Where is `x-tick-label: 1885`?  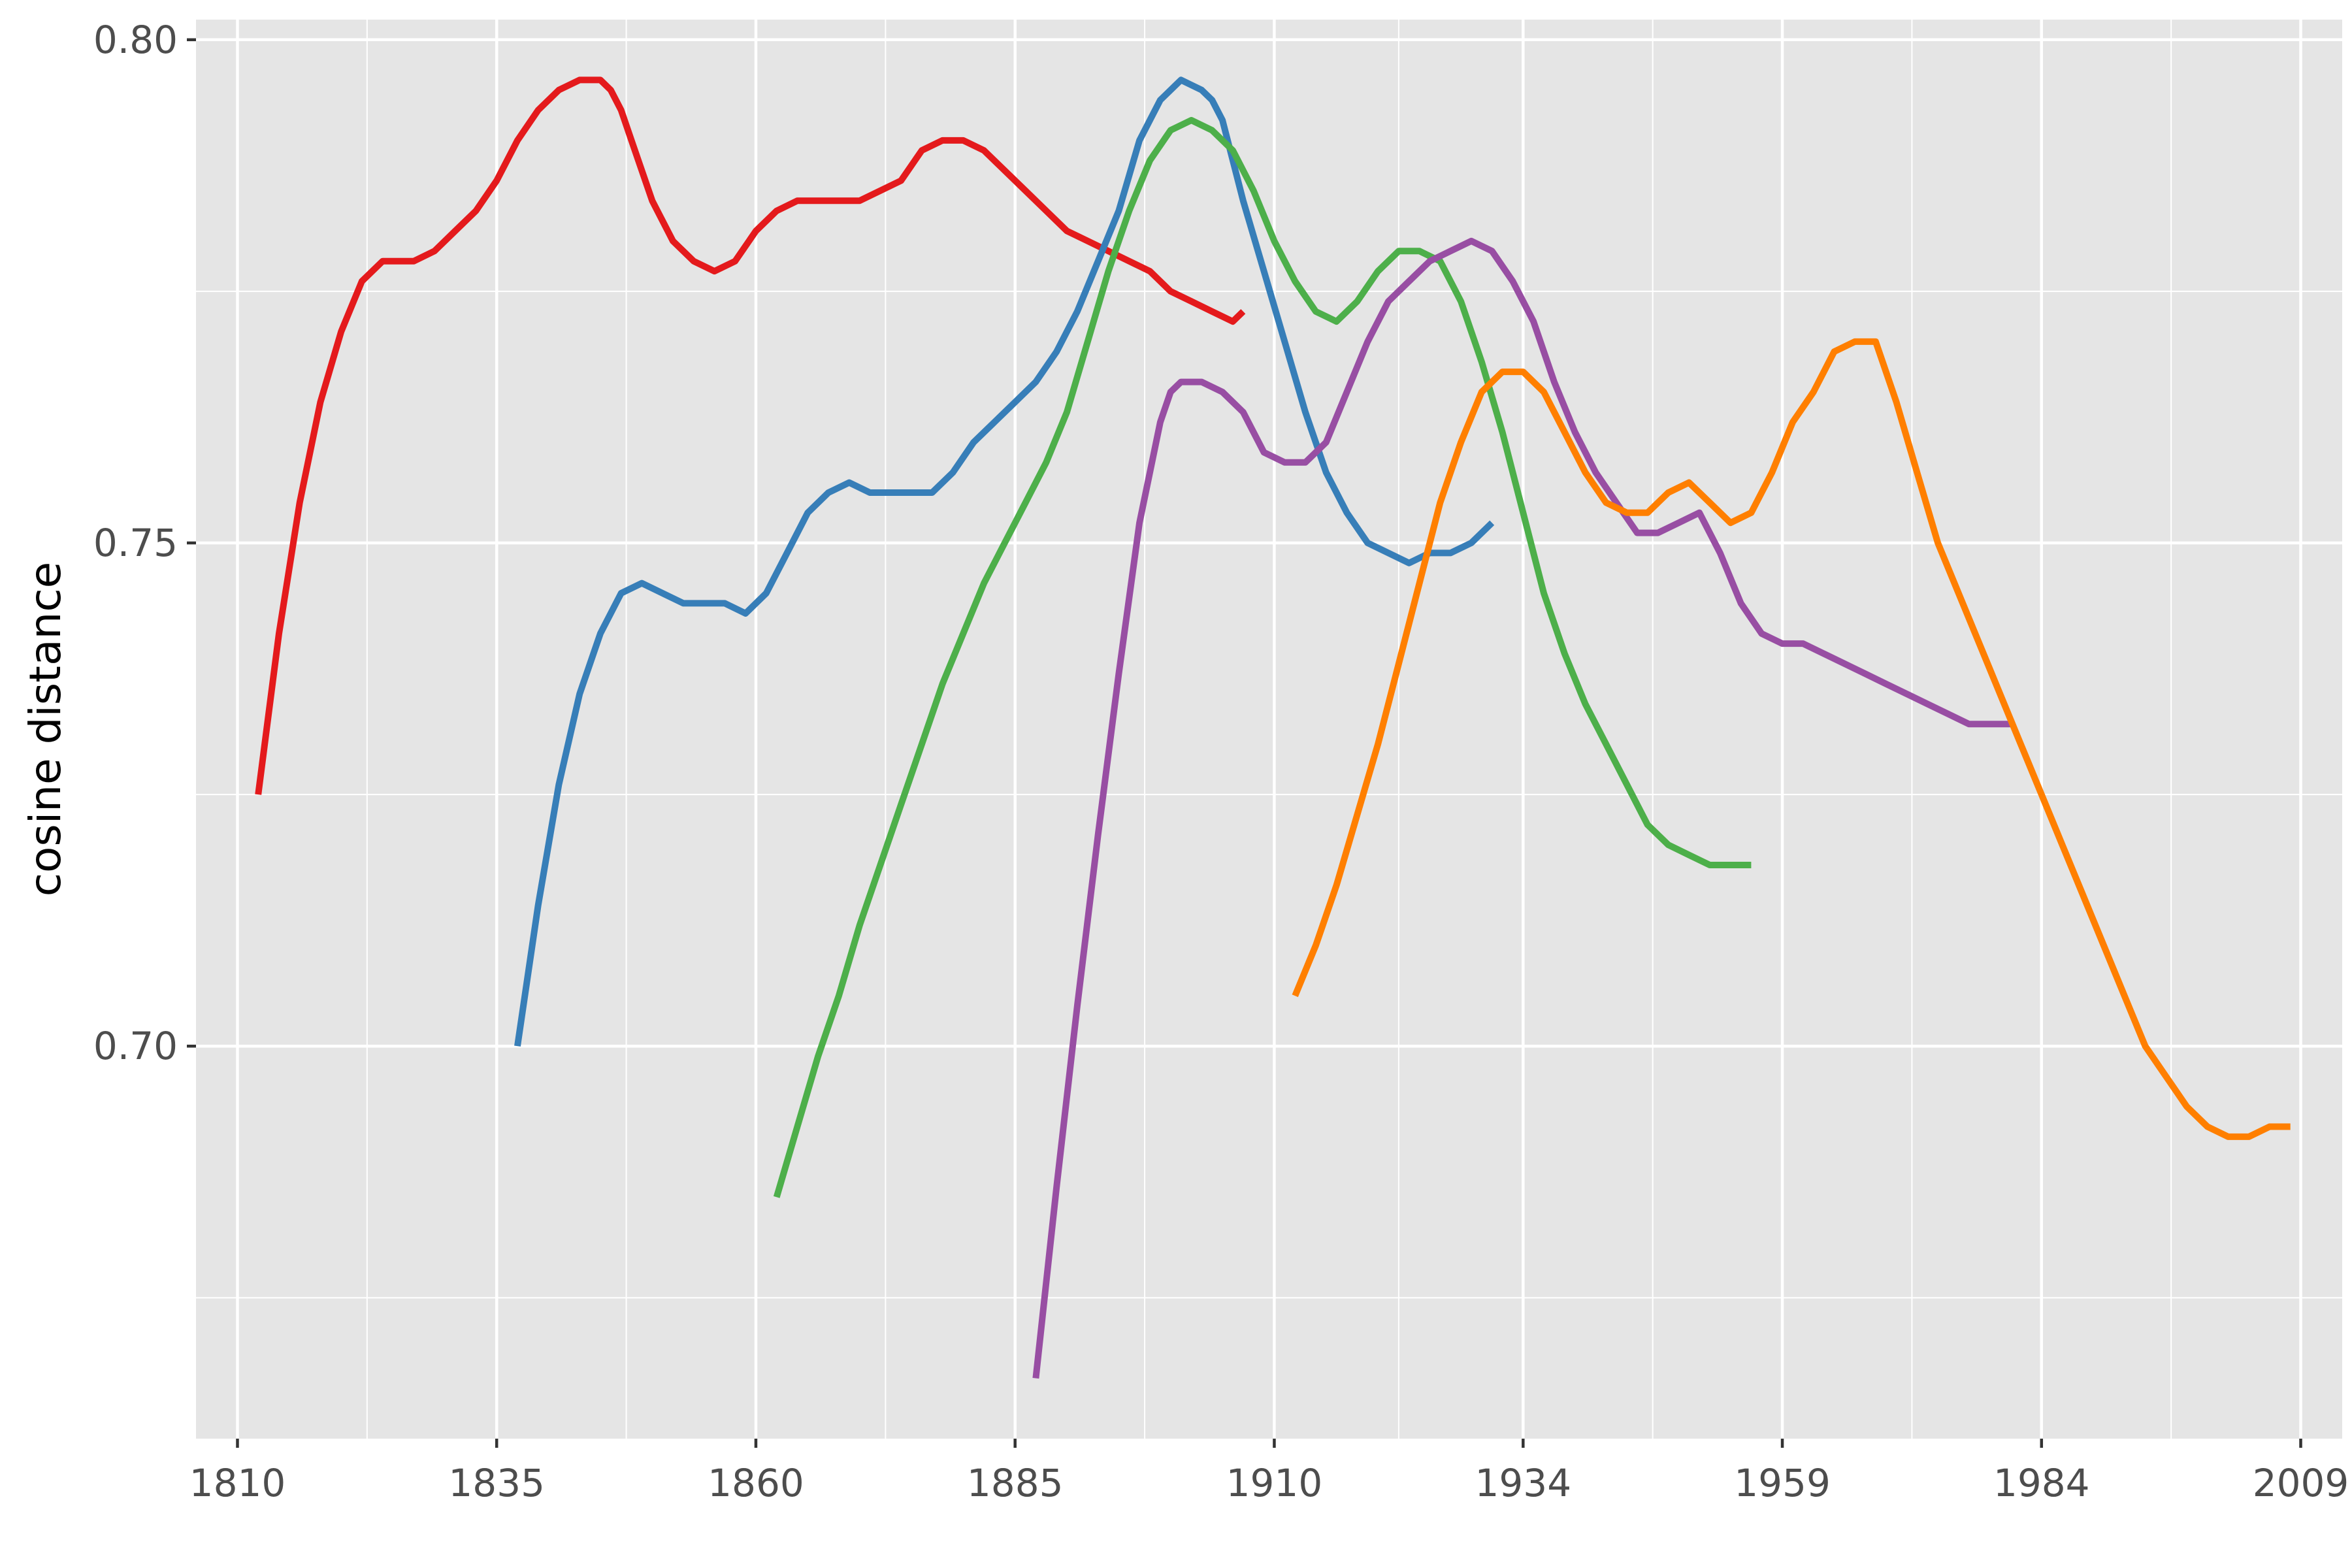 x-tick-label: 1885 is located at coordinates (1015, 1483).